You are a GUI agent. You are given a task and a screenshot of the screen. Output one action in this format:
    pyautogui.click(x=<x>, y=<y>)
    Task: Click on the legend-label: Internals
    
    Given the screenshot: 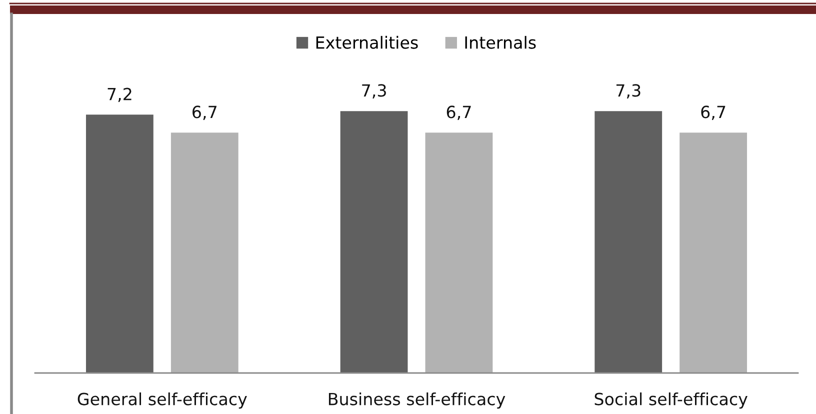 What is the action you would take?
    pyautogui.click(x=500, y=42)
    